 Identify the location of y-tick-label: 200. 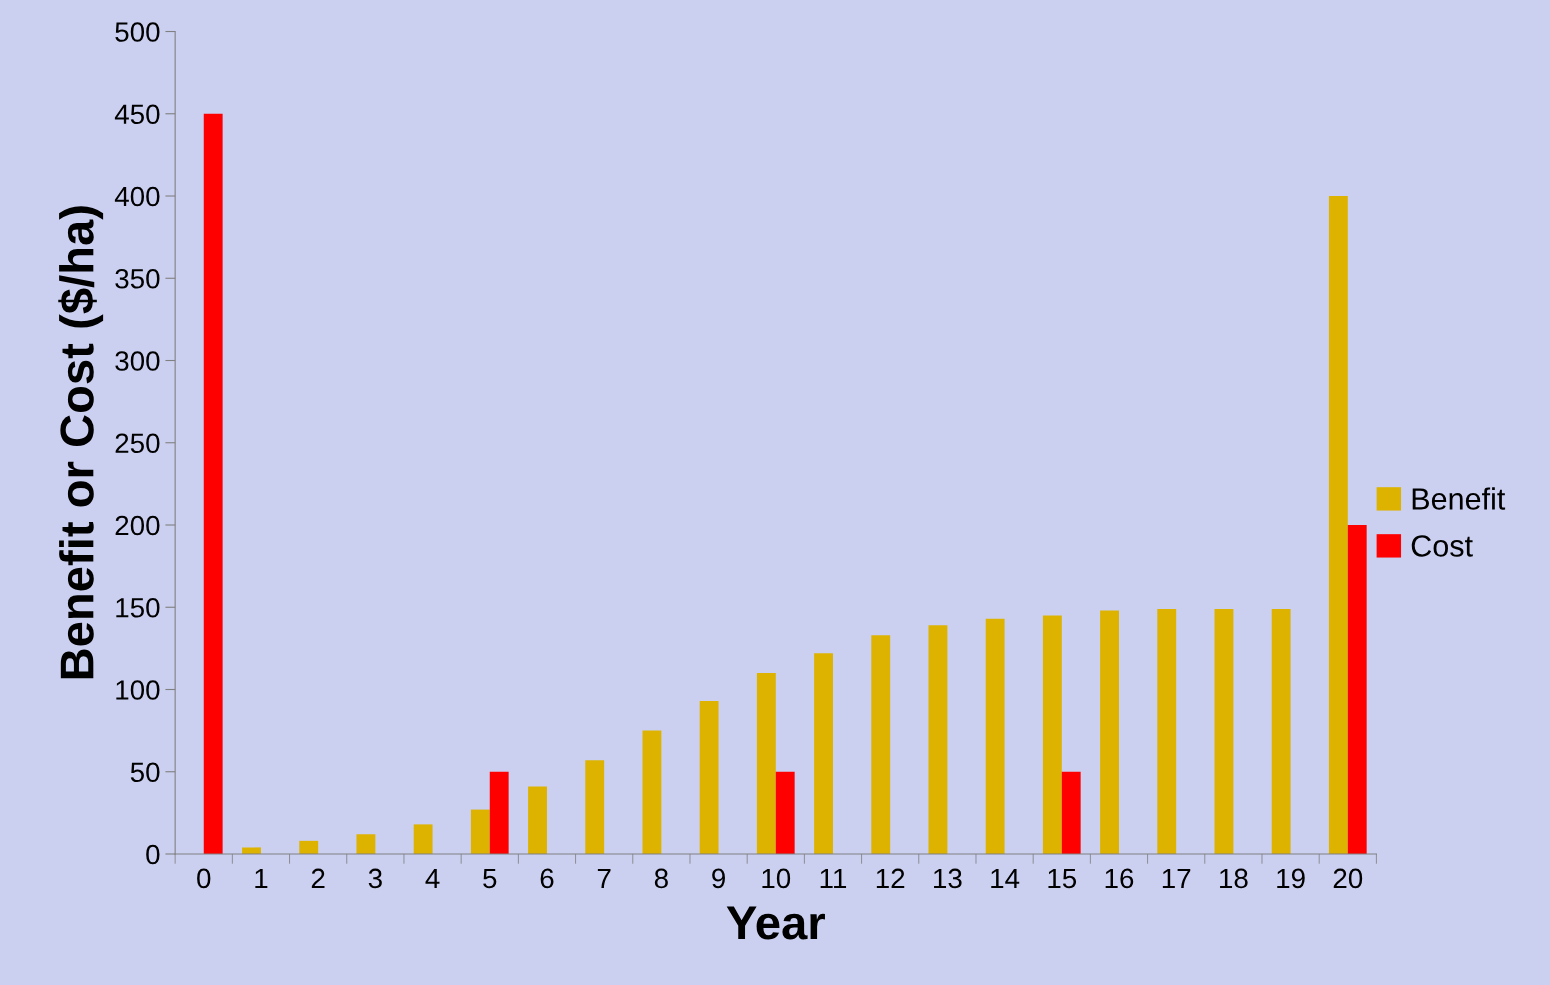
(137, 525).